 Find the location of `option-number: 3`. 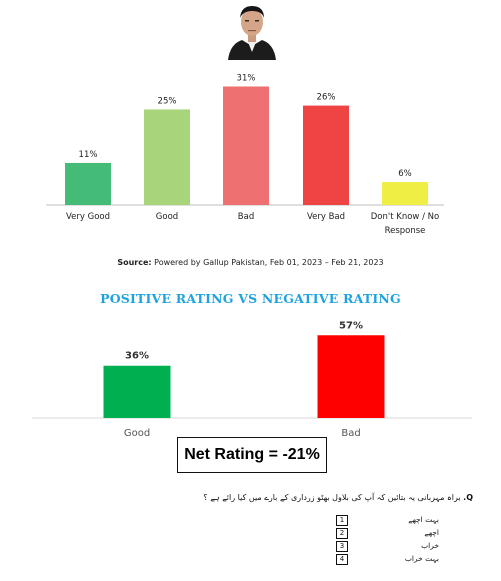

option-number: 3 is located at coordinates (342, 546).